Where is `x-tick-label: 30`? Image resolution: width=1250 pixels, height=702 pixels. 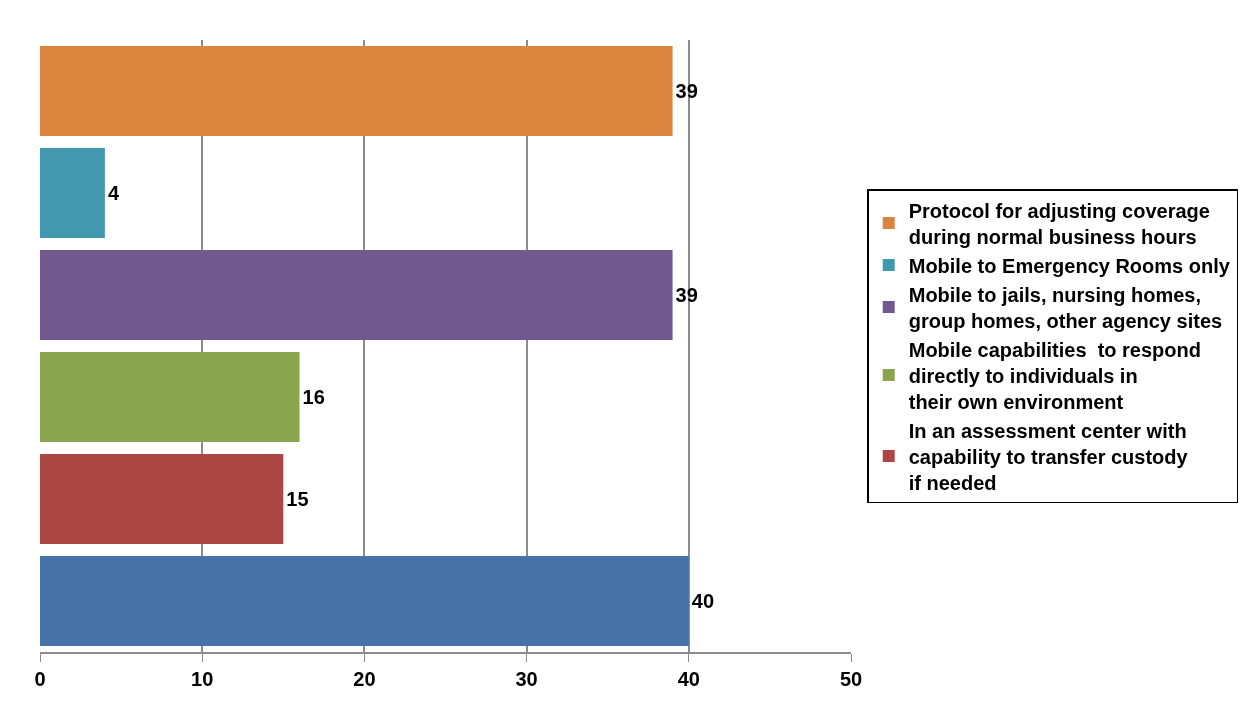 x-tick-label: 30 is located at coordinates (526, 678).